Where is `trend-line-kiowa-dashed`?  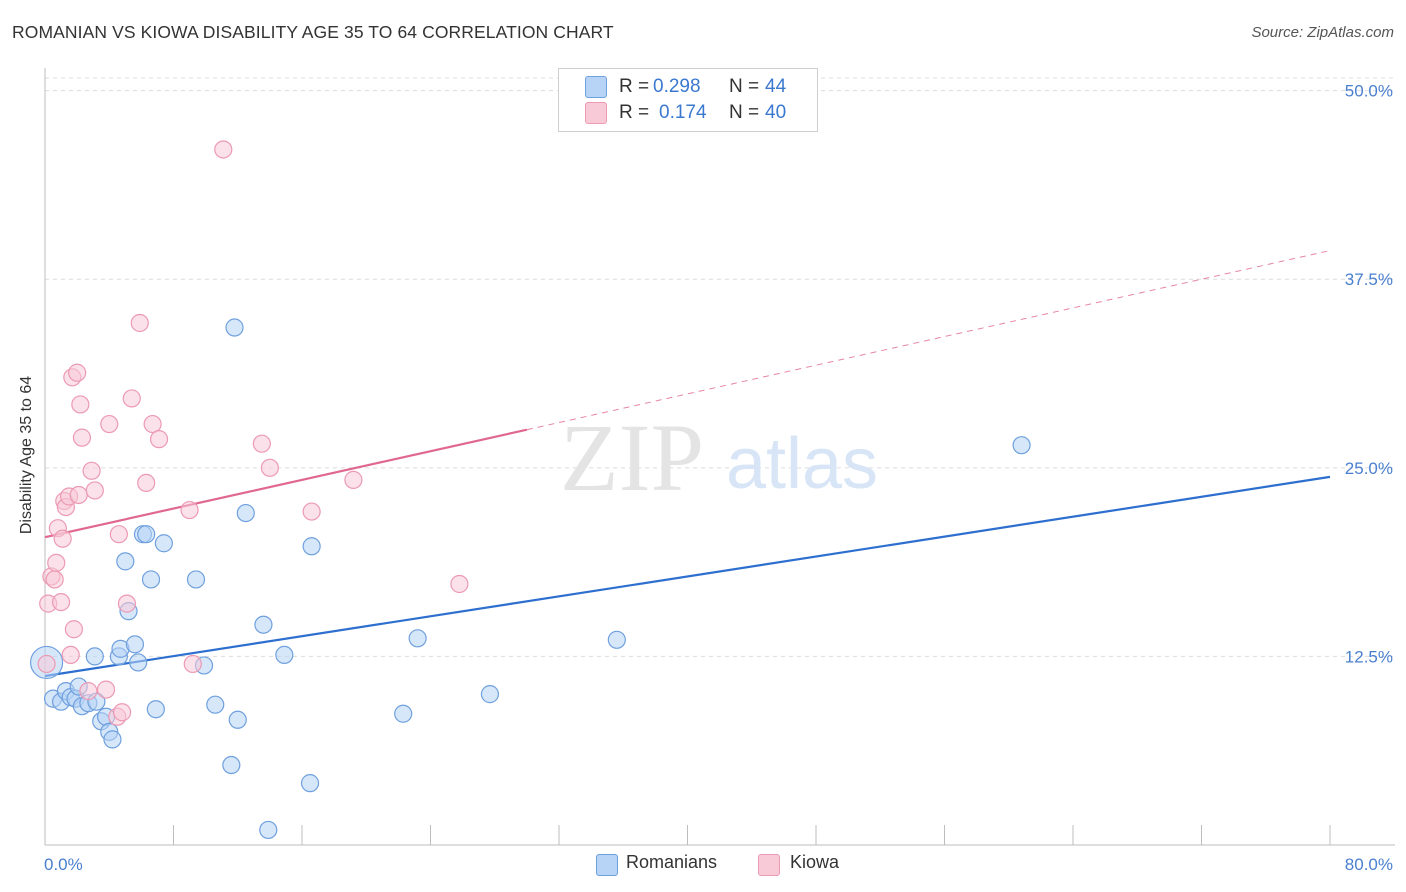
trend-line-kiowa-dashed is located at coordinates (928, 340).